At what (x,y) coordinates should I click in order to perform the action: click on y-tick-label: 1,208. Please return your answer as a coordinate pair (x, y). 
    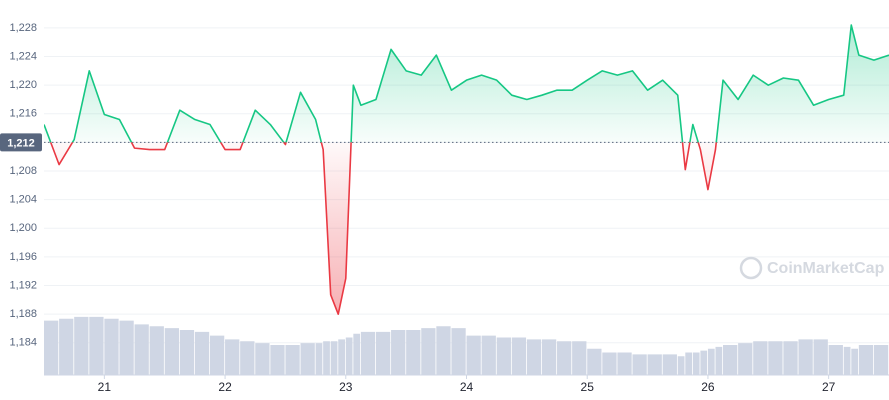
    Looking at the image, I should click on (23, 171).